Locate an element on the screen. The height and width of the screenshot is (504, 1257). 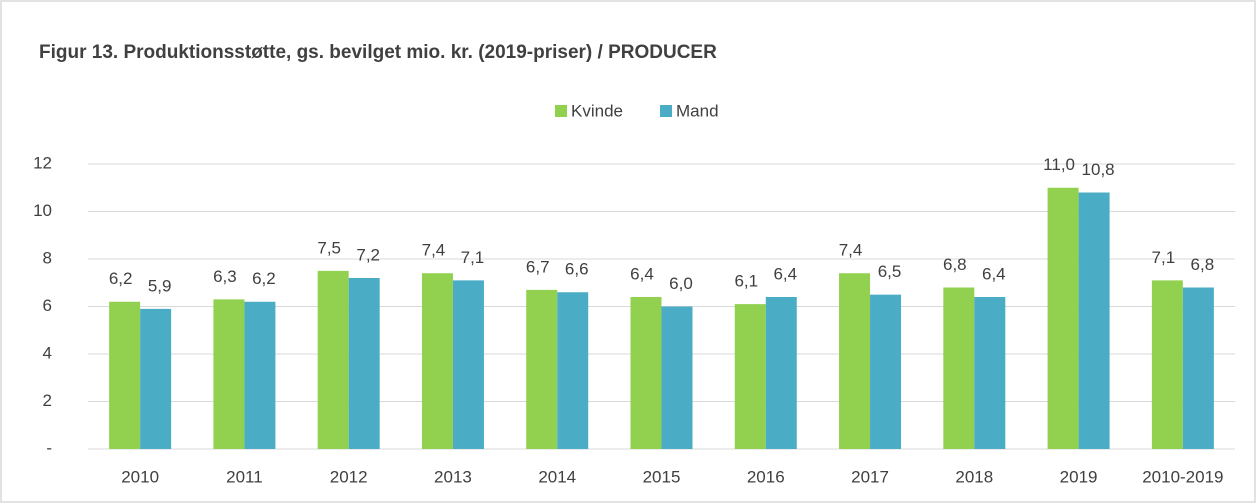
x-tick-label: 2016 is located at coordinates (766, 476).